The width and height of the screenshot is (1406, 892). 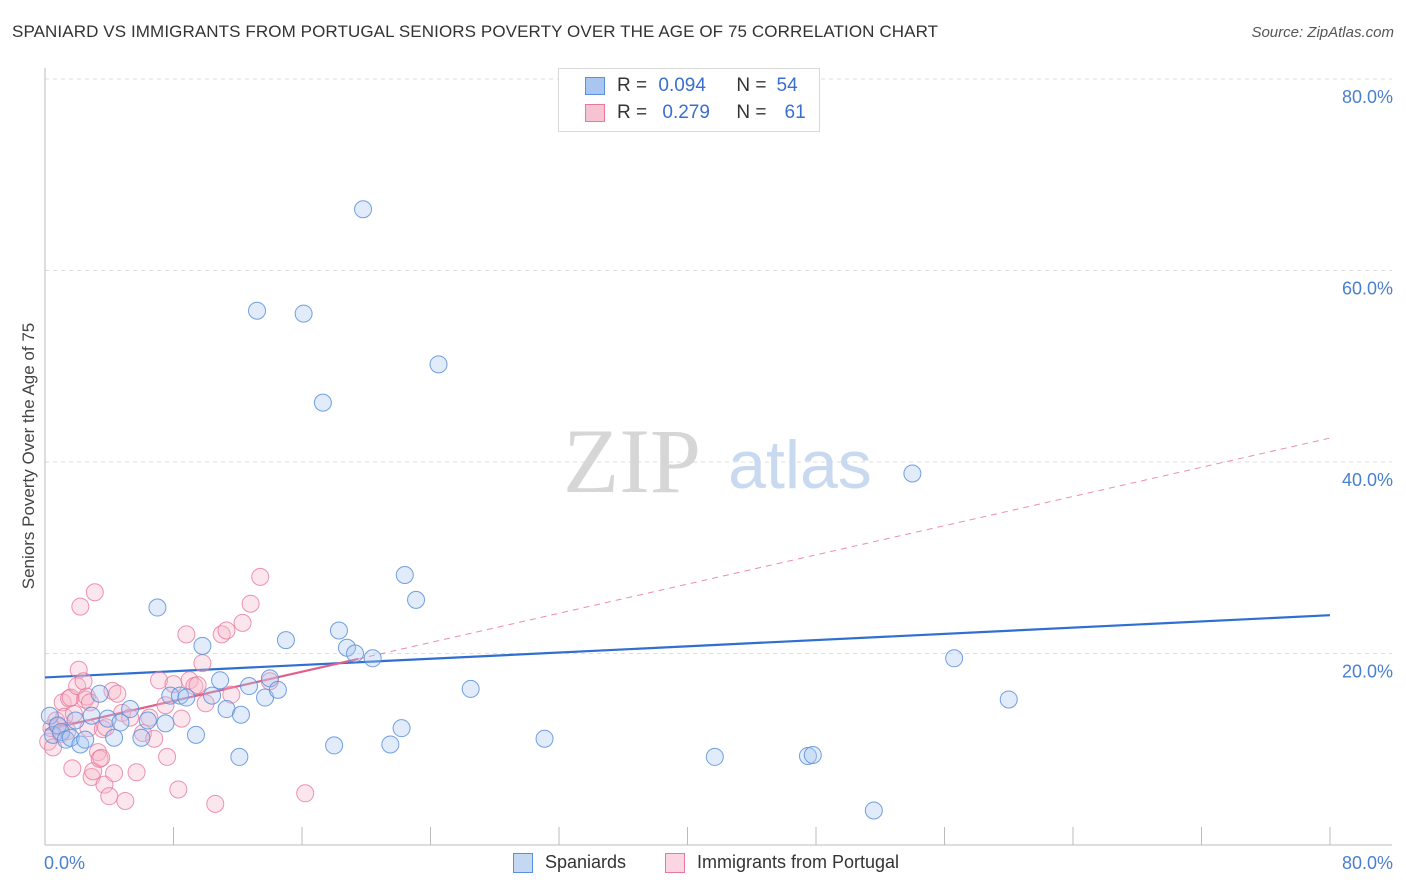 What do you see at coordinates (800, 465) in the screenshot?
I see `watermark-atlas: atlas` at bounding box center [800, 465].